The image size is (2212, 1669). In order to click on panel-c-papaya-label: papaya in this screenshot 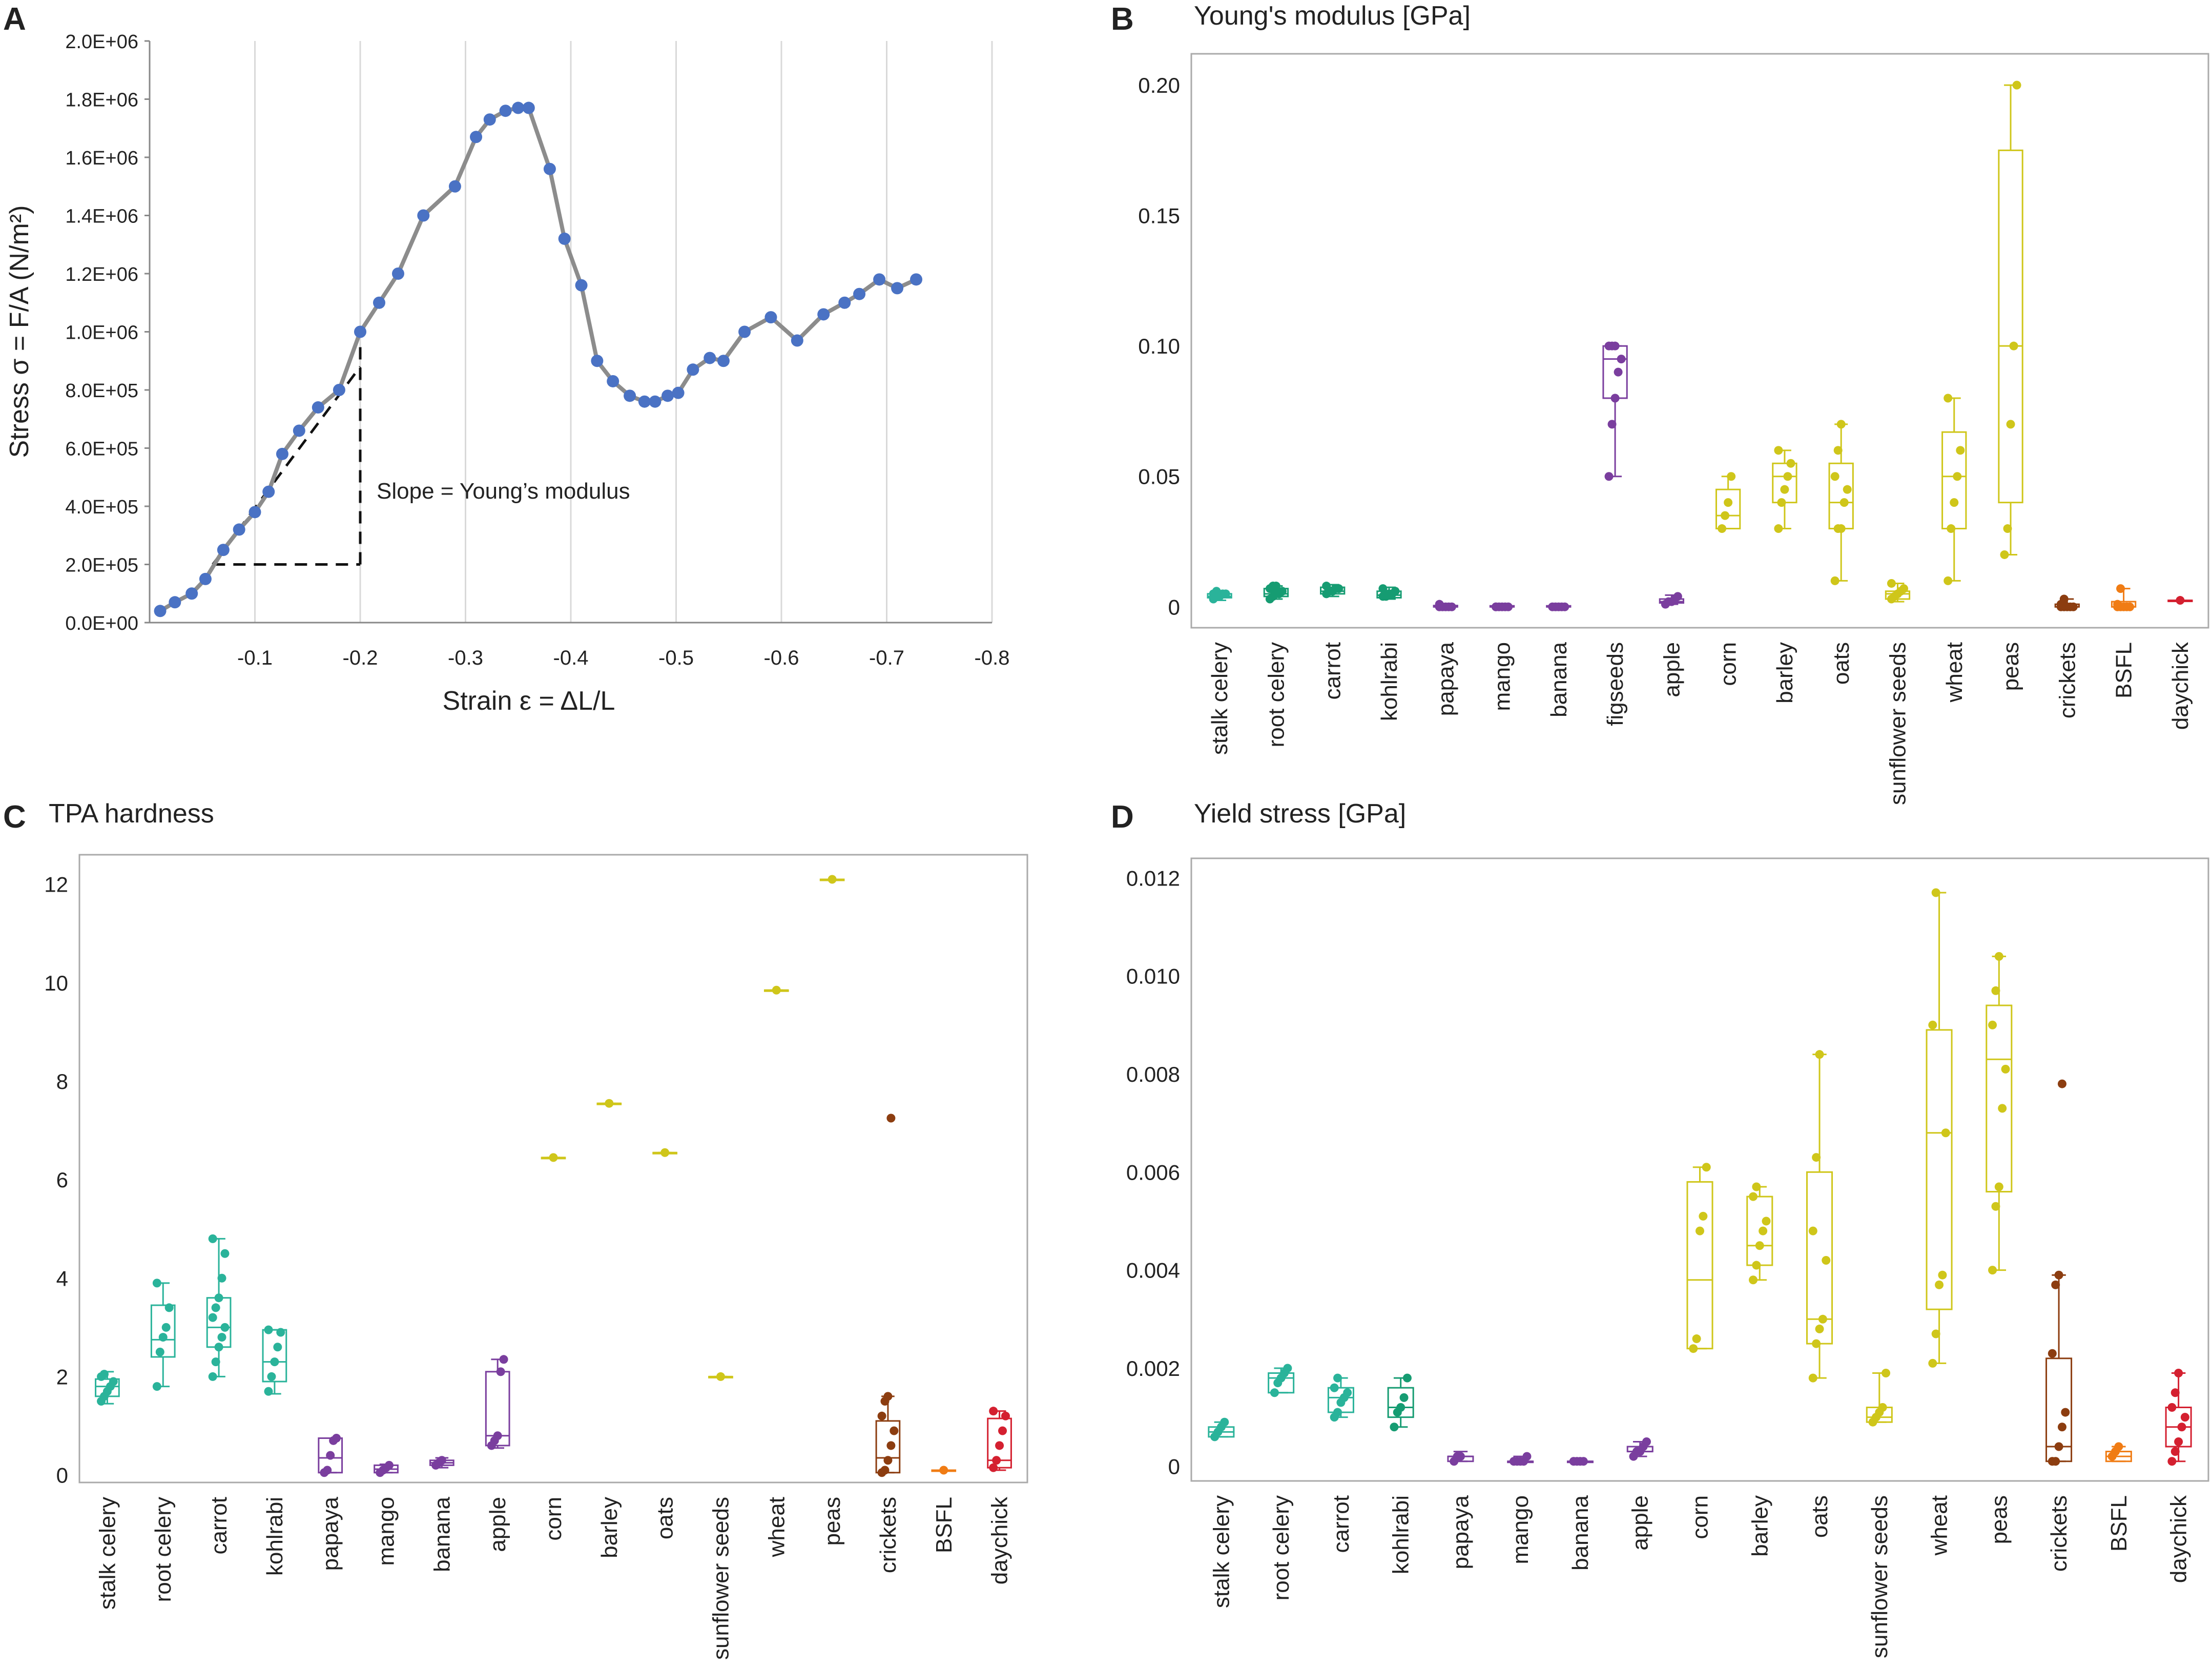, I will do `click(330, 1533)`.